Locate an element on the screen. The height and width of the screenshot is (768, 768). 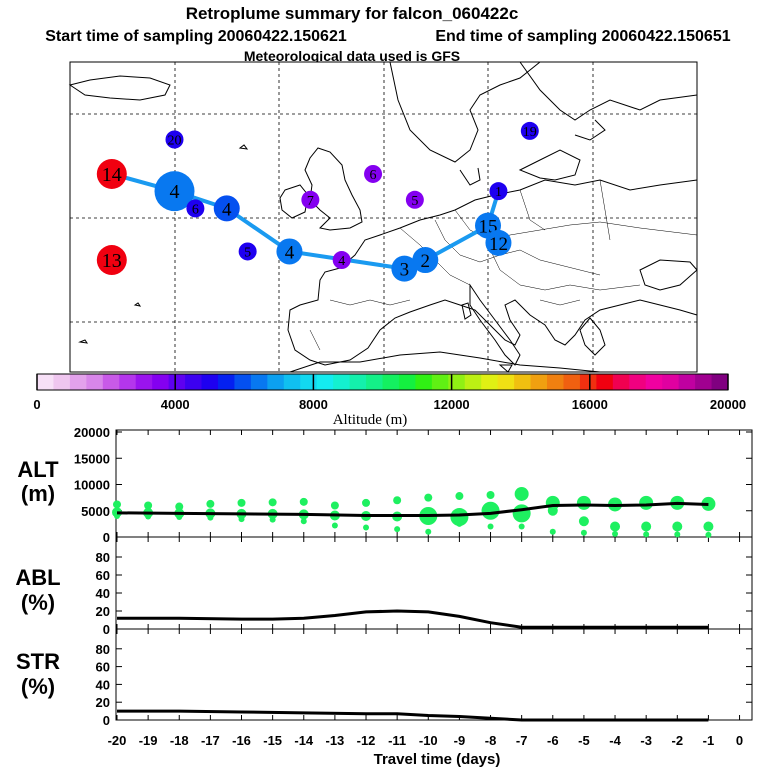
x-tick-label: -17 is located at coordinates (210, 740).